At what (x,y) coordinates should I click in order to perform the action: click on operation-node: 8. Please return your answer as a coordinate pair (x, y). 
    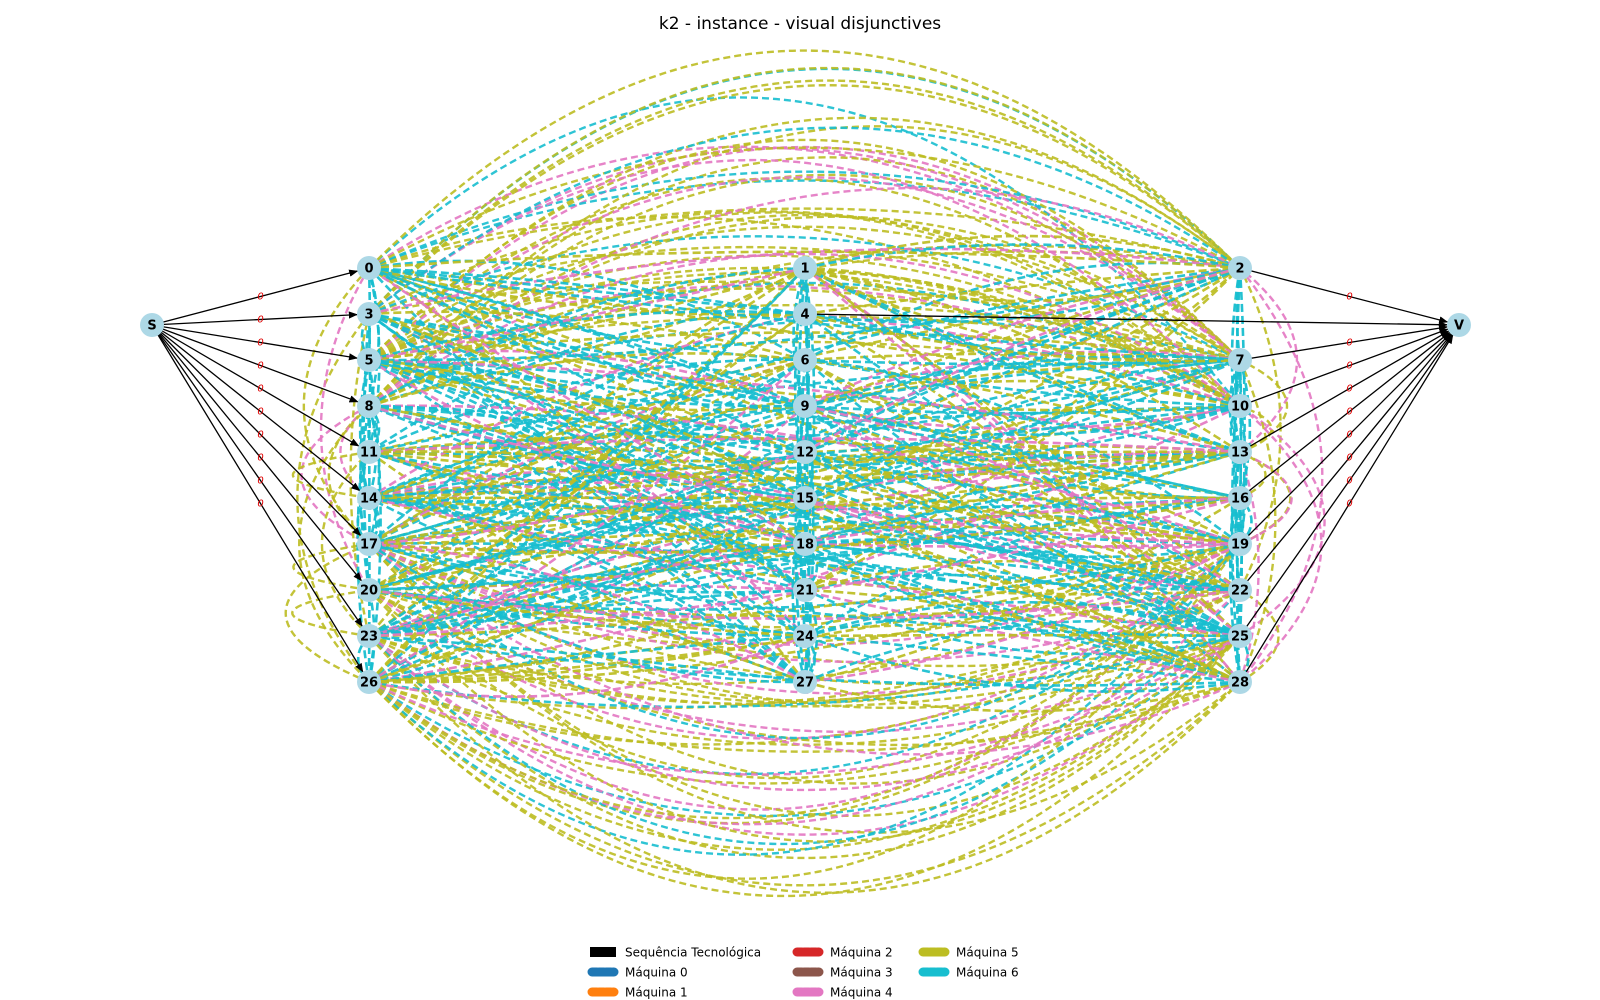
    Looking at the image, I should click on (369, 406).